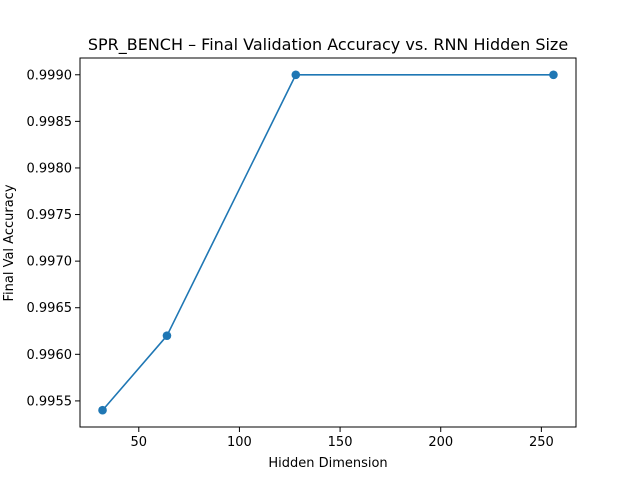 This screenshot has width=640, height=480. Describe the element at coordinates (9, 242) in the screenshot. I see `y-axis-label: Final Val Accuracy` at that location.